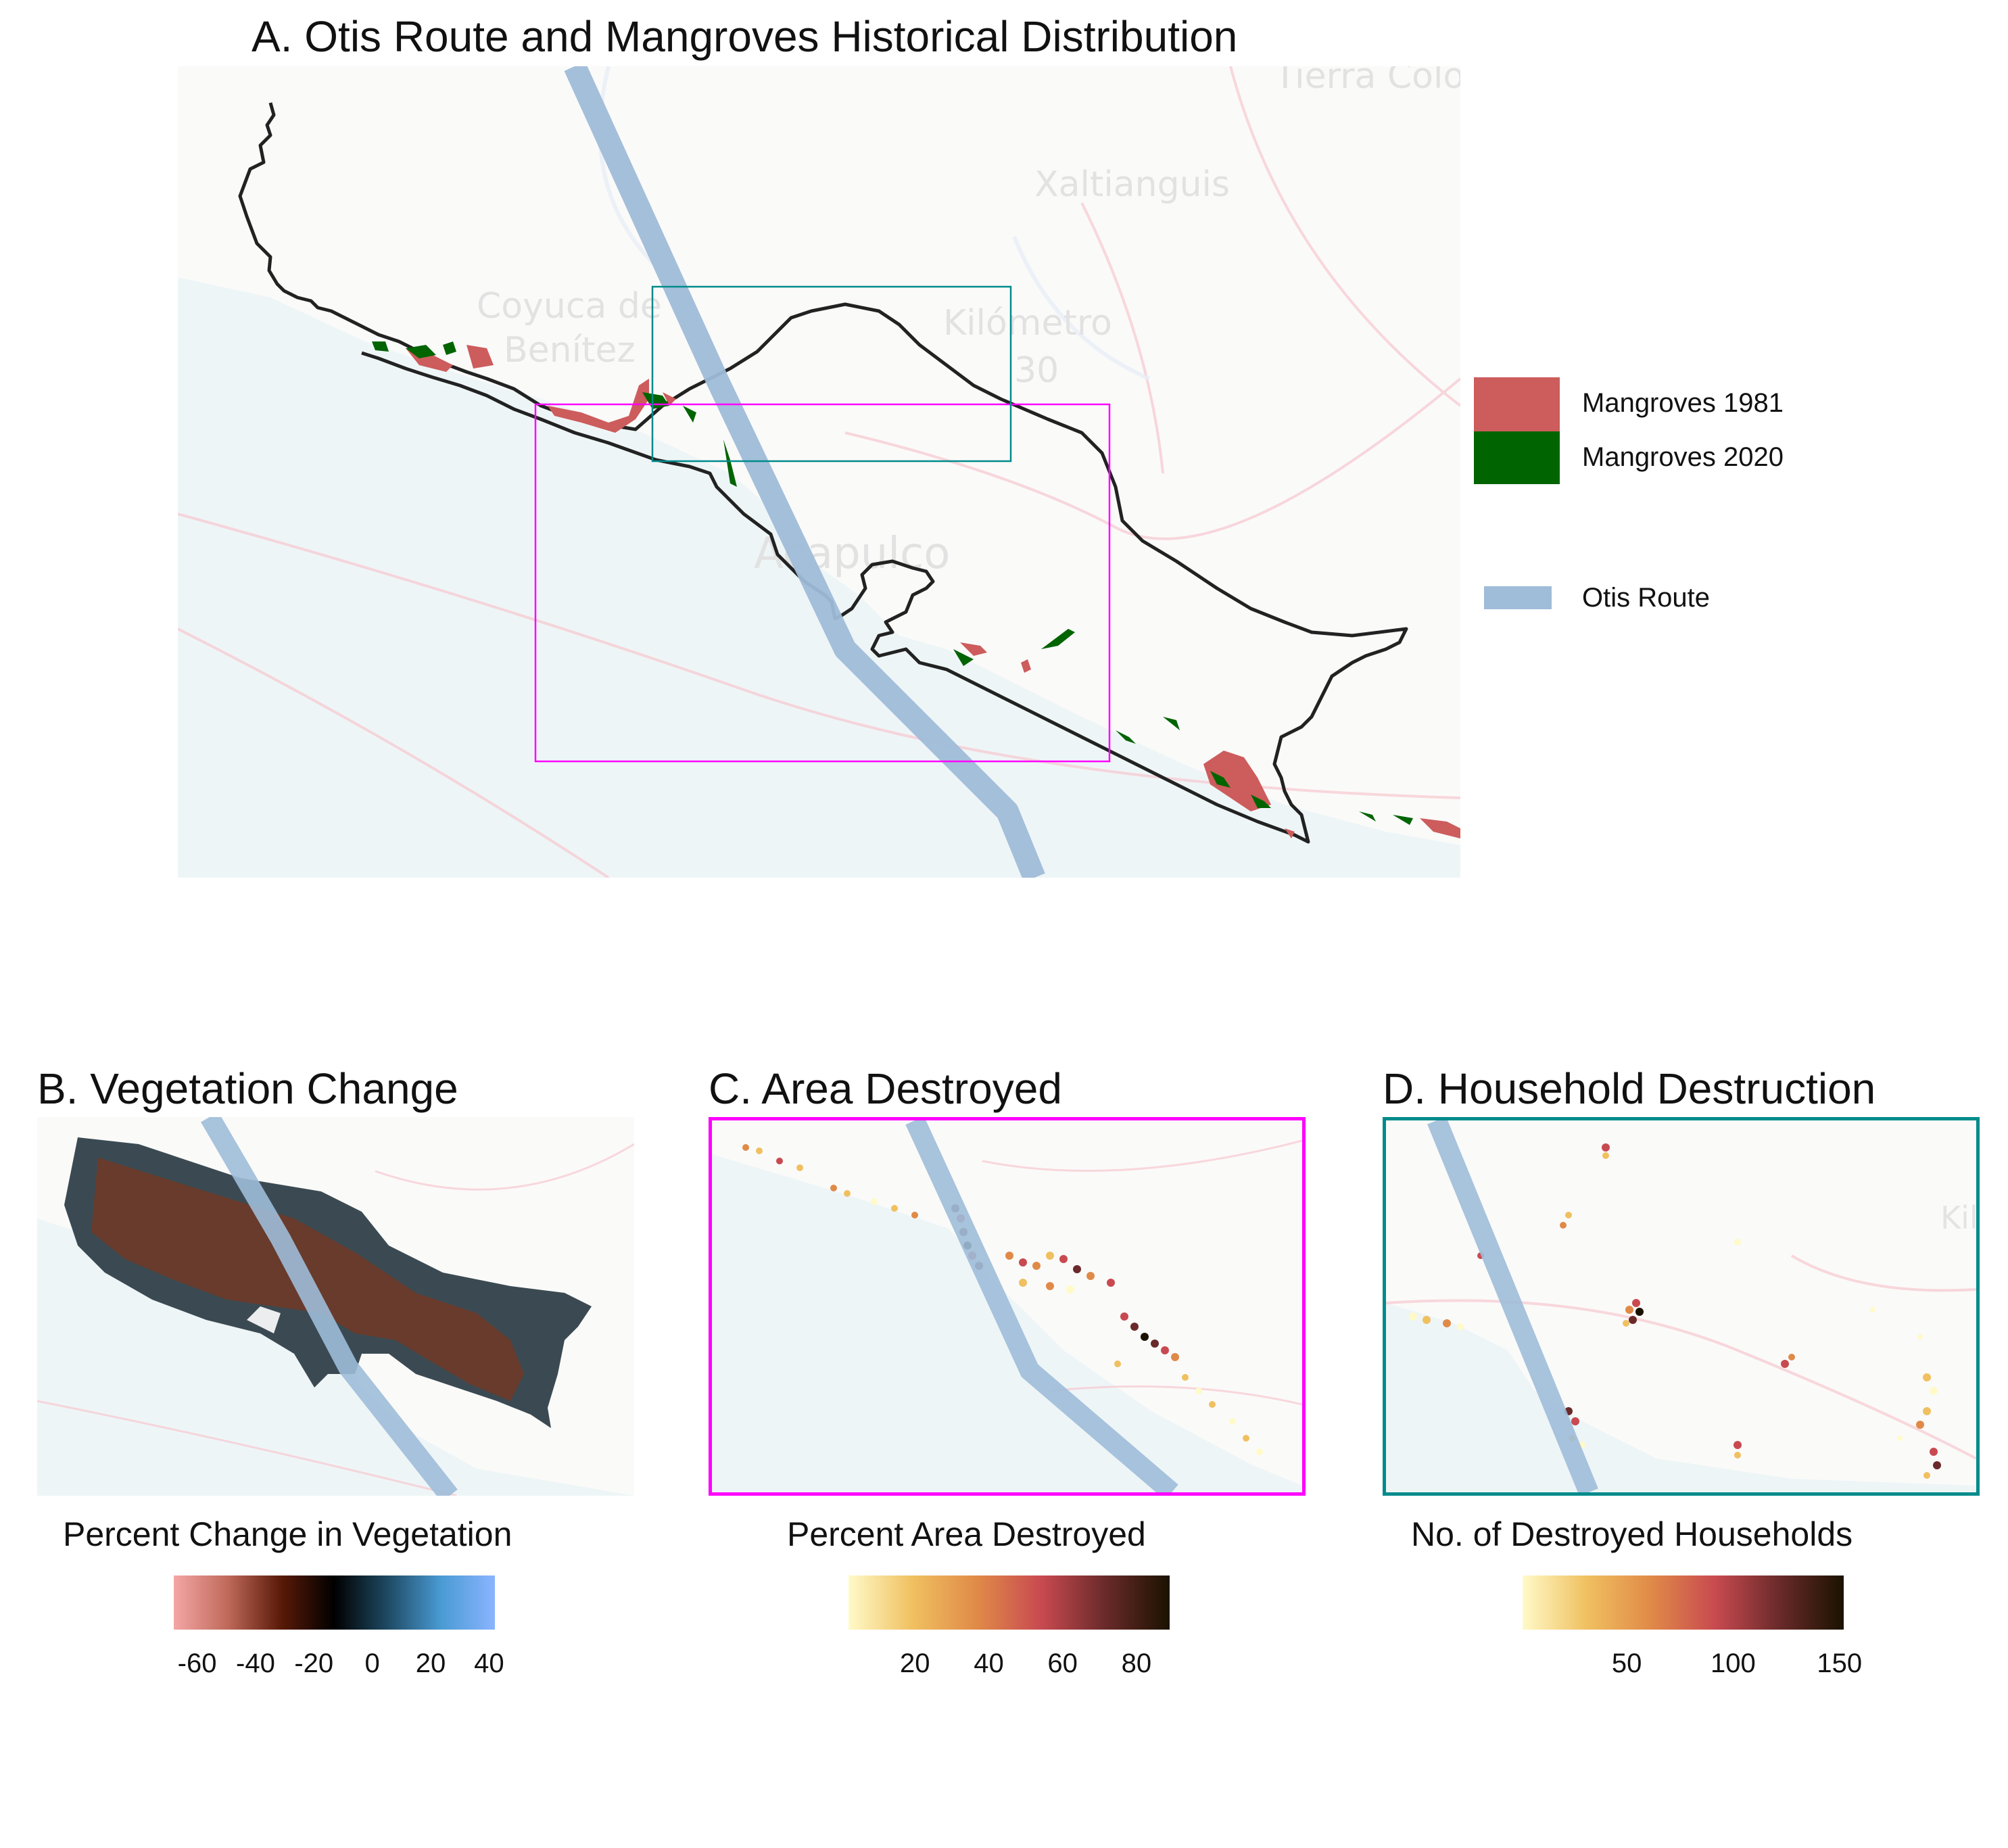  What do you see at coordinates (1517, 457) in the screenshot?
I see `legend-swatch-mangroves-2020` at bounding box center [1517, 457].